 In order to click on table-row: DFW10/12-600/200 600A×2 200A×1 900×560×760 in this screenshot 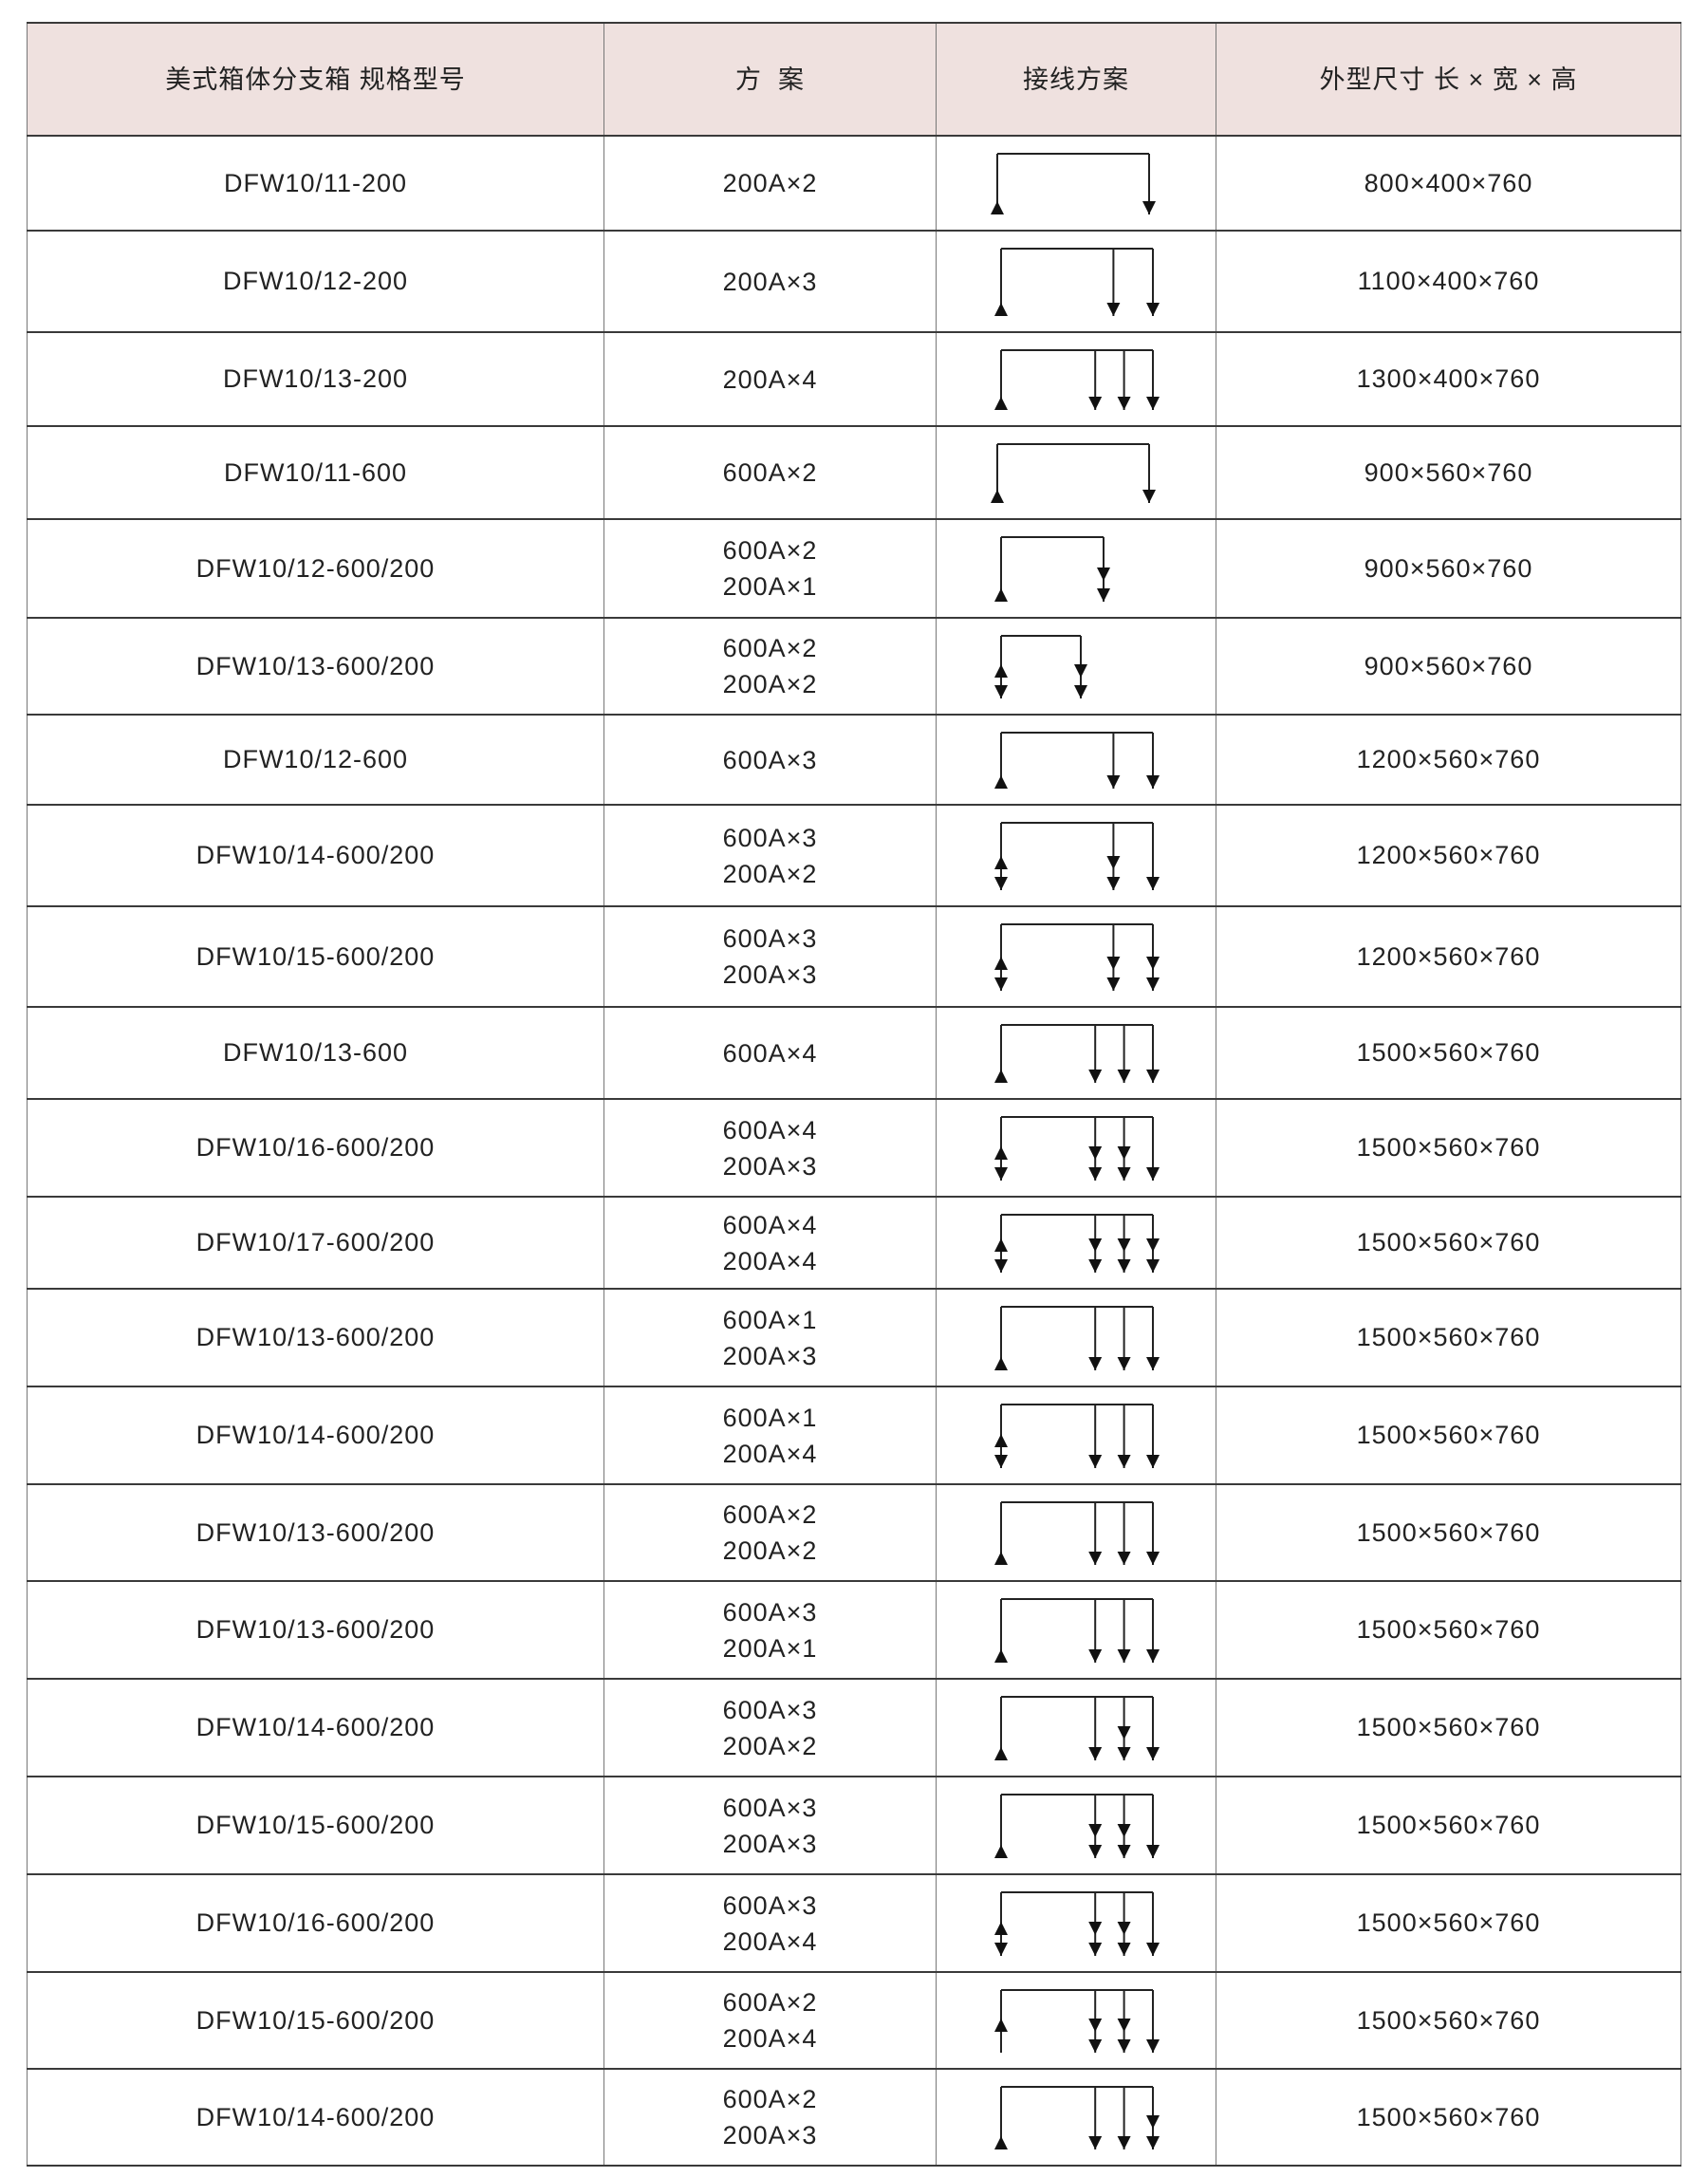, I will do `click(854, 568)`.